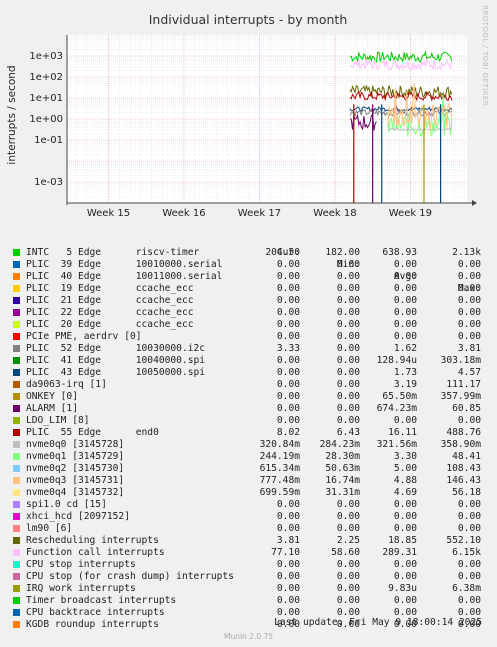  I want to click on legend-max: 108.43, so click(463, 468).